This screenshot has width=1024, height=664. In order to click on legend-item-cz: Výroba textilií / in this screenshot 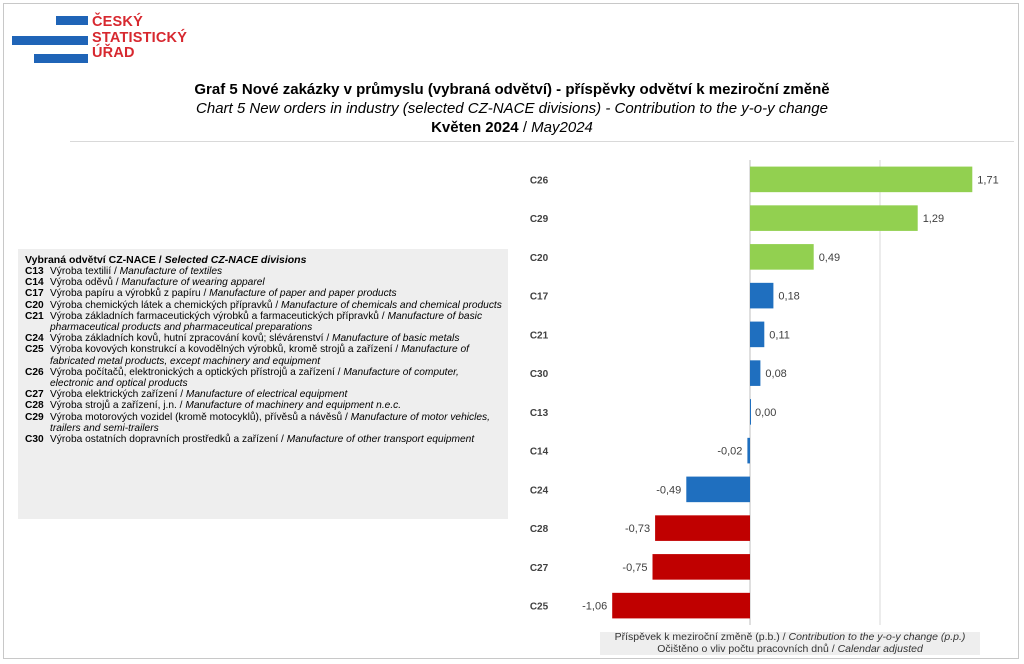, I will do `click(85, 271)`.